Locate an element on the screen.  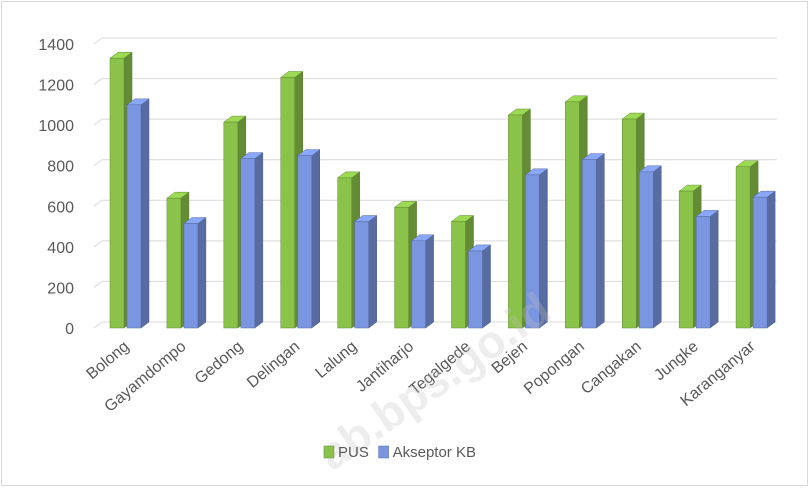
y-tick-label: 800 is located at coordinates (60, 167).